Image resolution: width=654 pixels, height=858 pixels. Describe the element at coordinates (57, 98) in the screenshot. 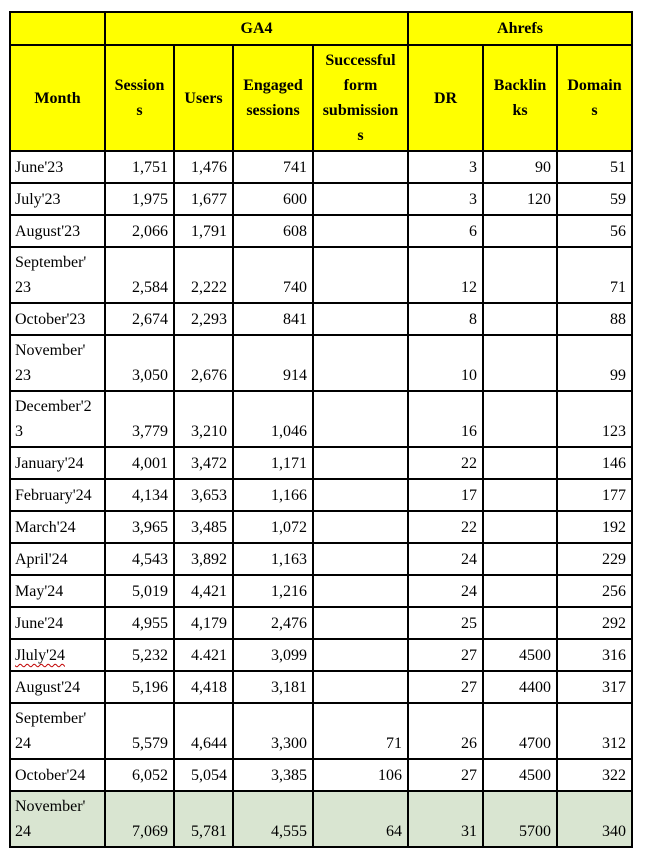

I see `column-header-month: Month` at that location.